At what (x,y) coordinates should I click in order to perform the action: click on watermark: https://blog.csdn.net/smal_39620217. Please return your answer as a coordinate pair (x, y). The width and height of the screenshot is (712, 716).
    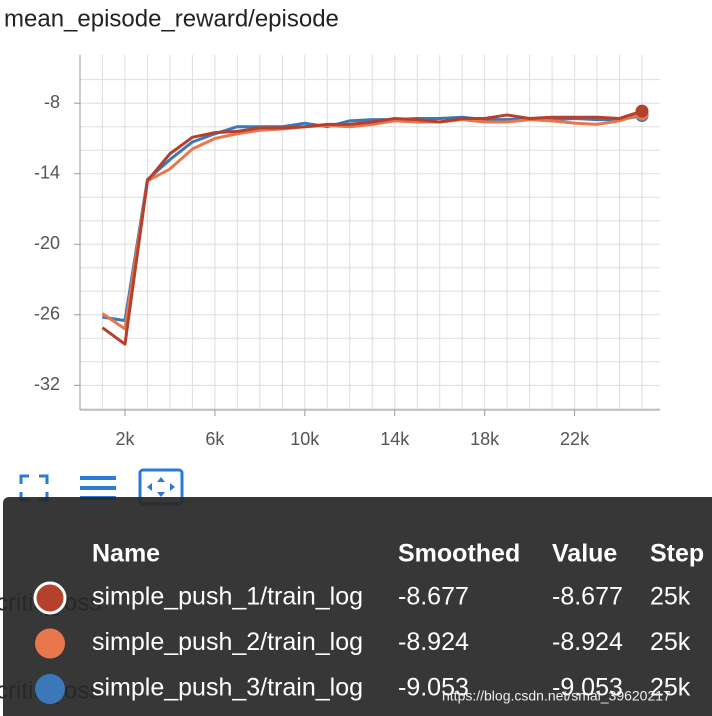
    Looking at the image, I should click on (556, 696).